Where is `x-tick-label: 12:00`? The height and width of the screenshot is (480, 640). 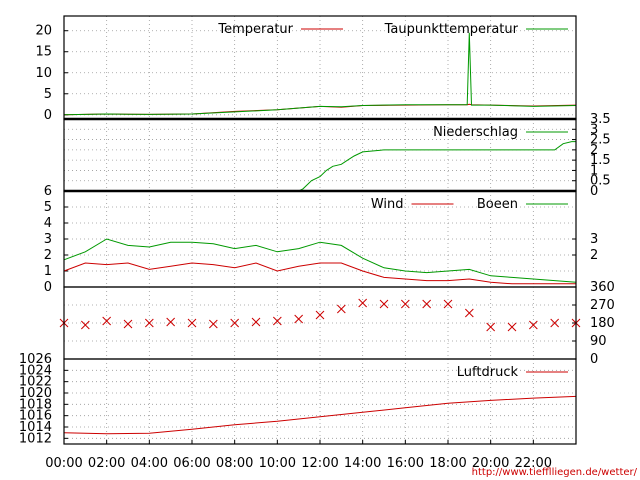
x-tick-label: 12:00 is located at coordinates (319, 463).